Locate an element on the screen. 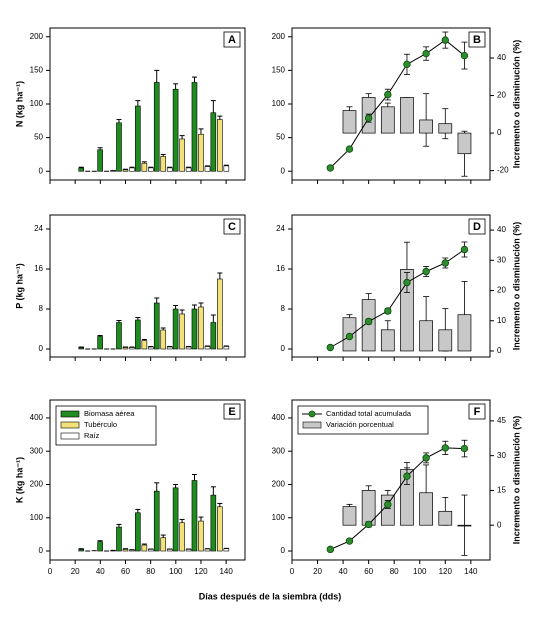 Image resolution: width=541 pixels, height=619 pixels. legend-label: Cantidad total acumulada is located at coordinates (369, 413).